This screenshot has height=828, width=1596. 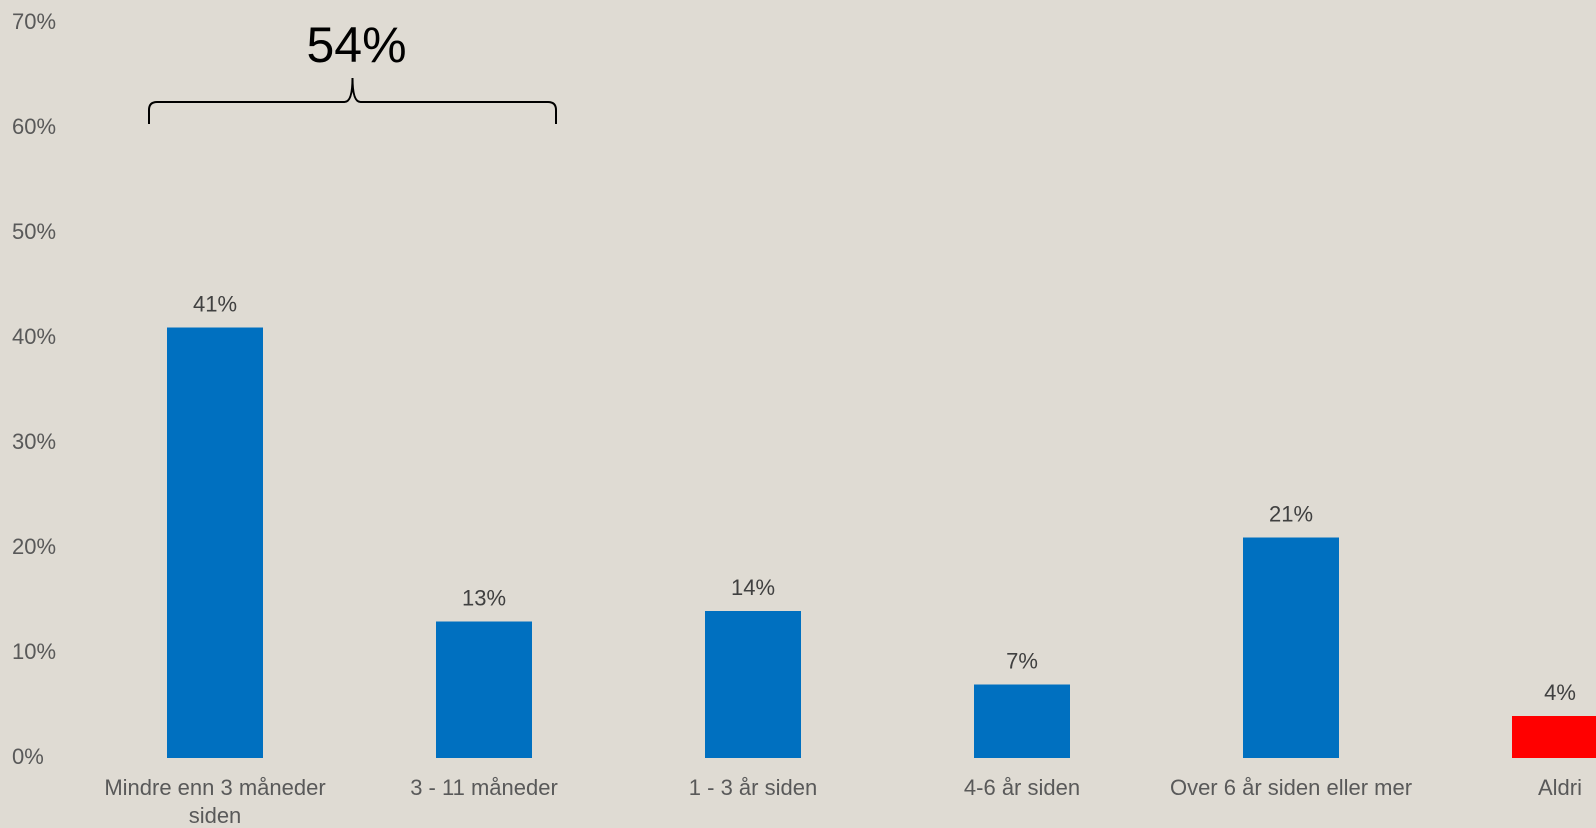 What do you see at coordinates (215, 815) in the screenshot?
I see `x-tick-label: siden` at bounding box center [215, 815].